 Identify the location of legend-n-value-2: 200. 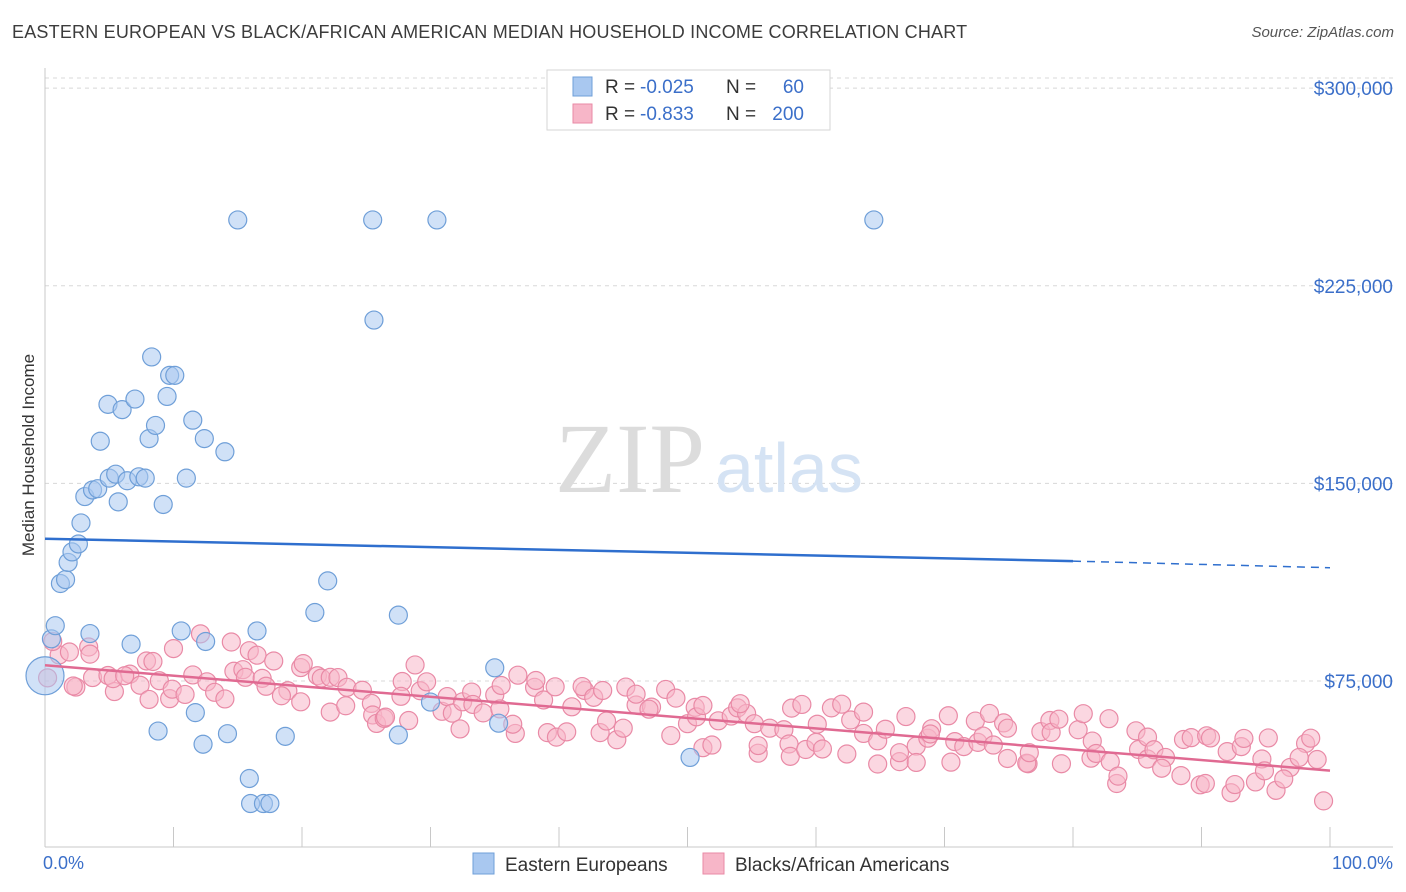
(788, 114).